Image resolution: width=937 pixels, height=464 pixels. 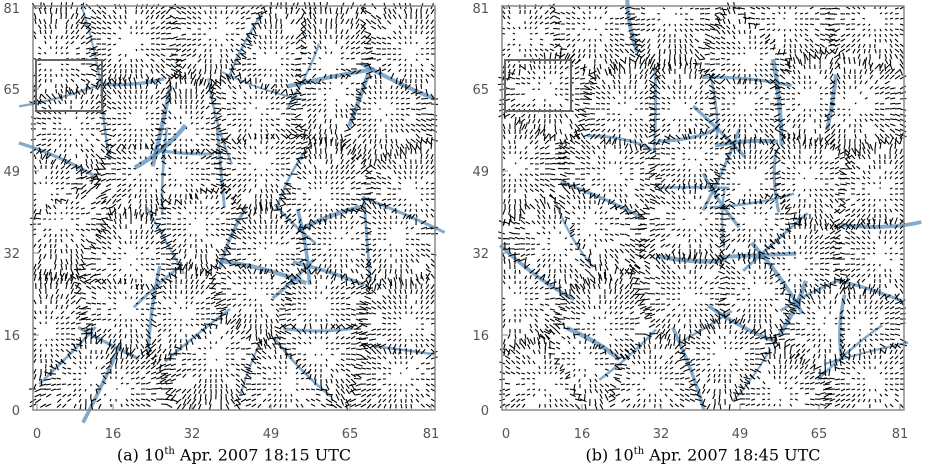 I want to click on caption-b-suffix: Apr. 2007 18:45 UTC, so click(x=732, y=454).